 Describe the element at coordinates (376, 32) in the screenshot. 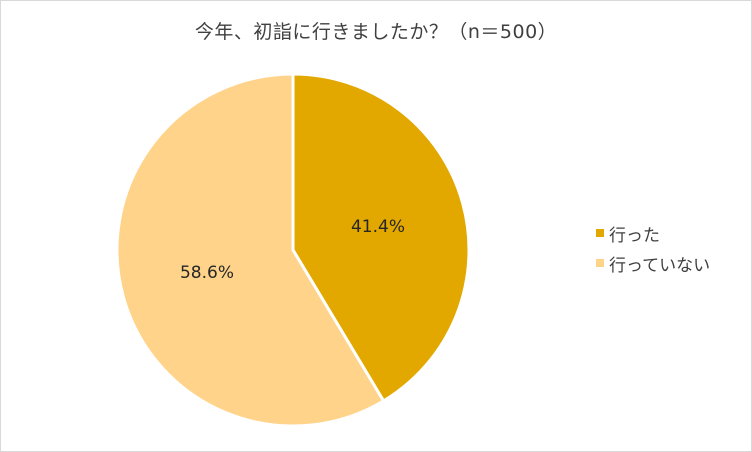

I see `chart-title: 今年、初詣に行きましたか？（n＝500）` at that location.